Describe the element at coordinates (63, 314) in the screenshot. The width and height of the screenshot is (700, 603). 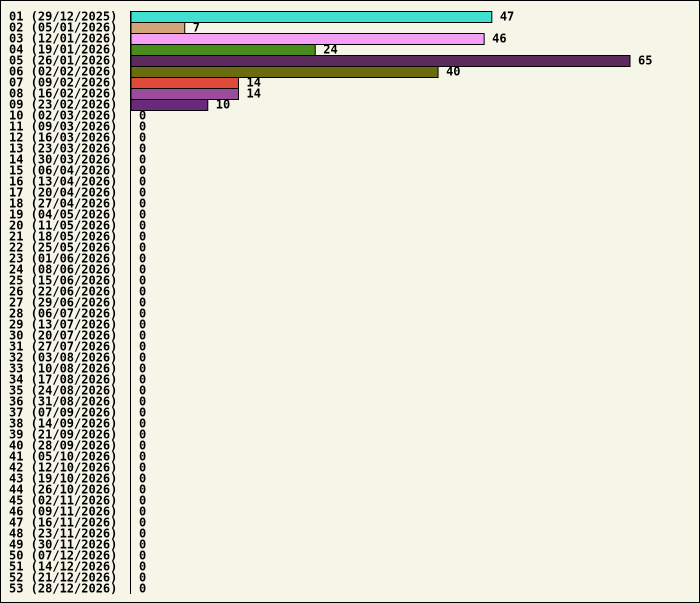
I see `category-label: 28 (06/07/2026)` at that location.